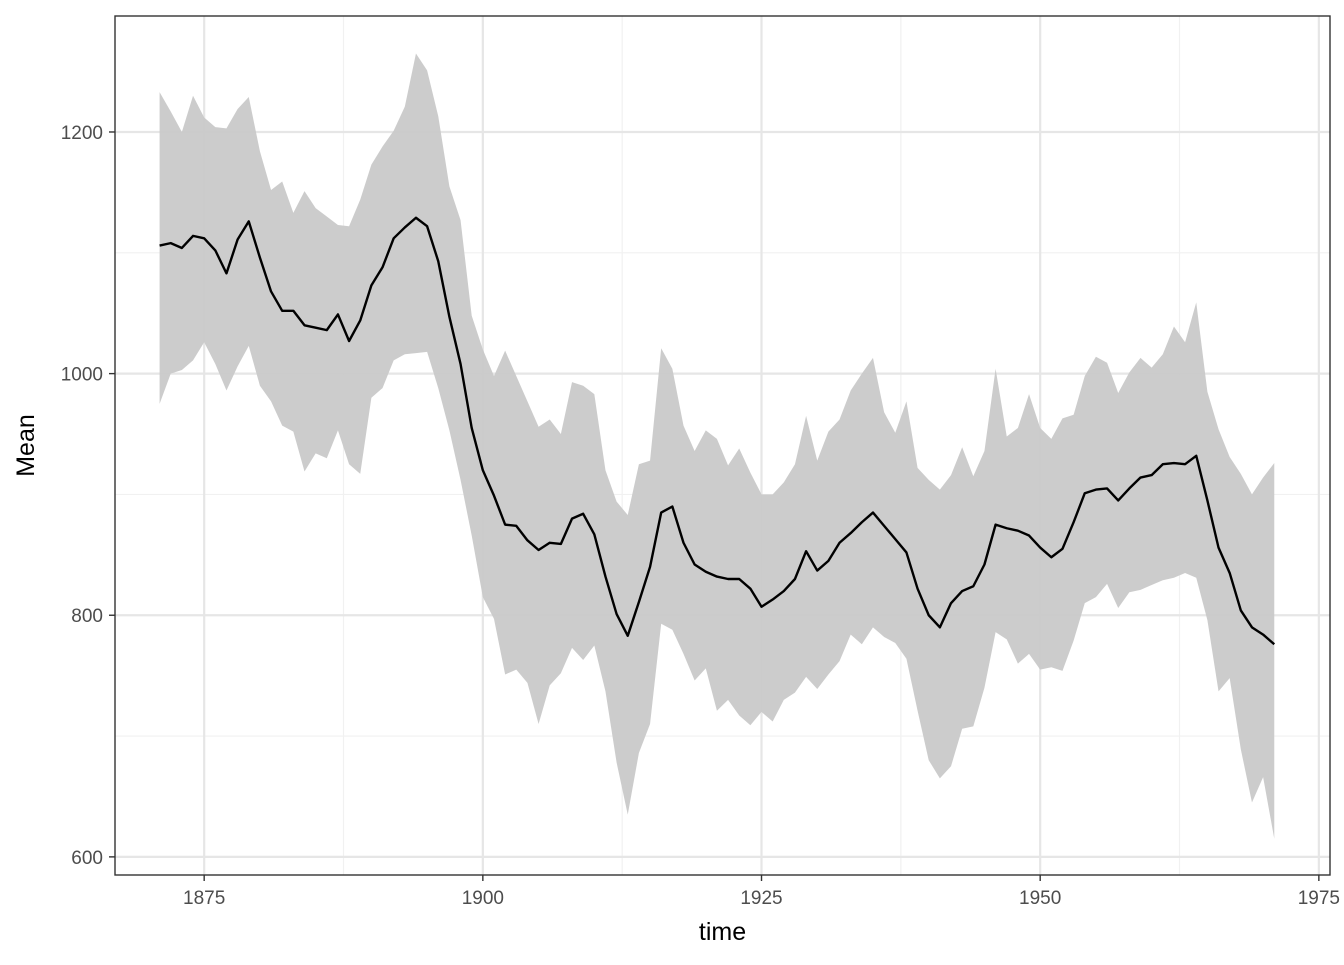  What do you see at coordinates (204, 898) in the screenshot?
I see `x-tick-label: 1875` at bounding box center [204, 898].